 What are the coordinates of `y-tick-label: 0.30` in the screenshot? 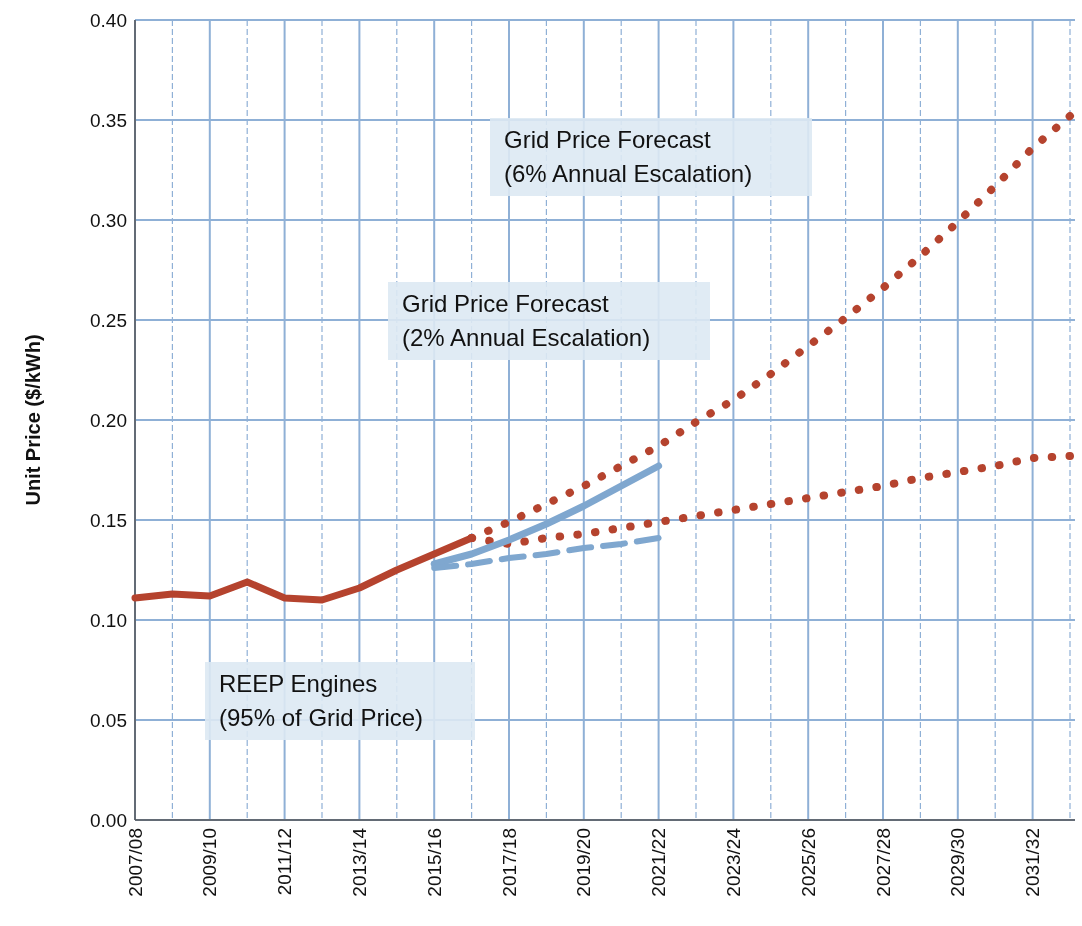 It's located at (108, 220).